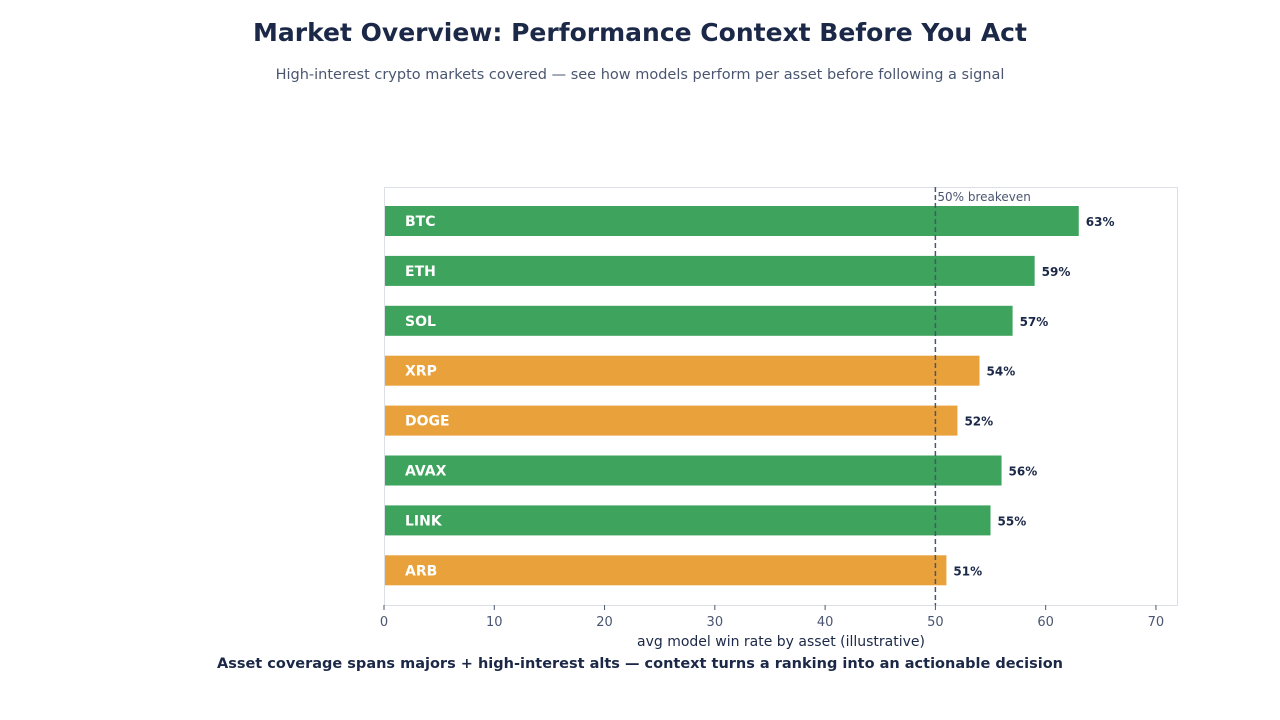 Image resolution: width=1280 pixels, height=720 pixels. I want to click on bar-xrp, so click(682, 370).